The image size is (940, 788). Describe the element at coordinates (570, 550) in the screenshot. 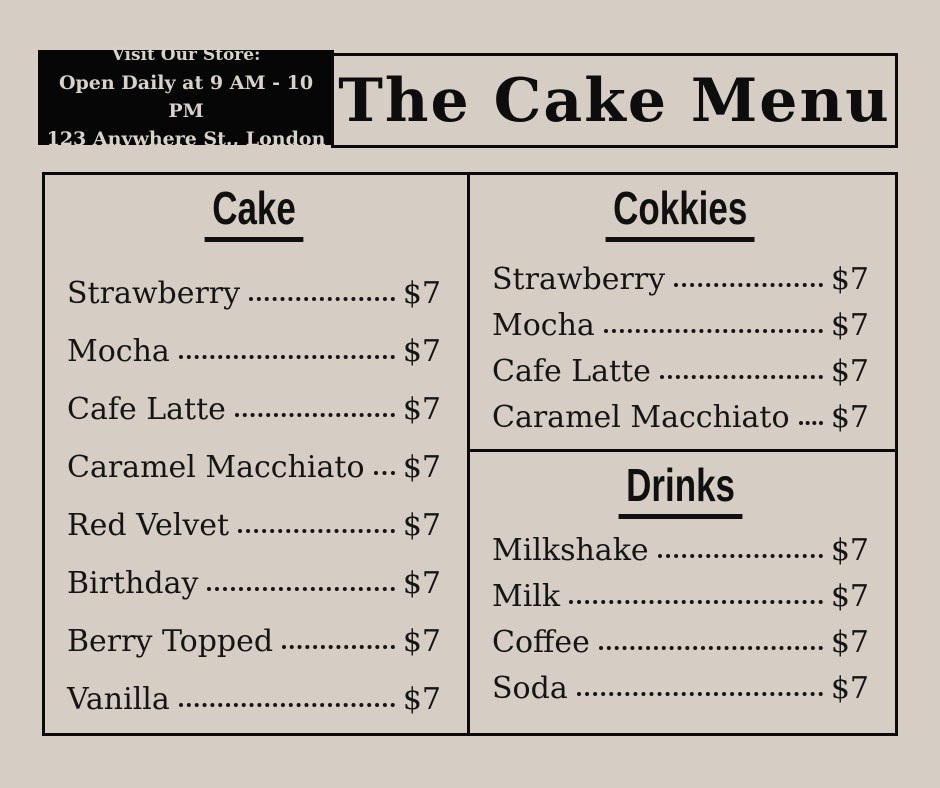

I see `item-name: Milkshake` at that location.